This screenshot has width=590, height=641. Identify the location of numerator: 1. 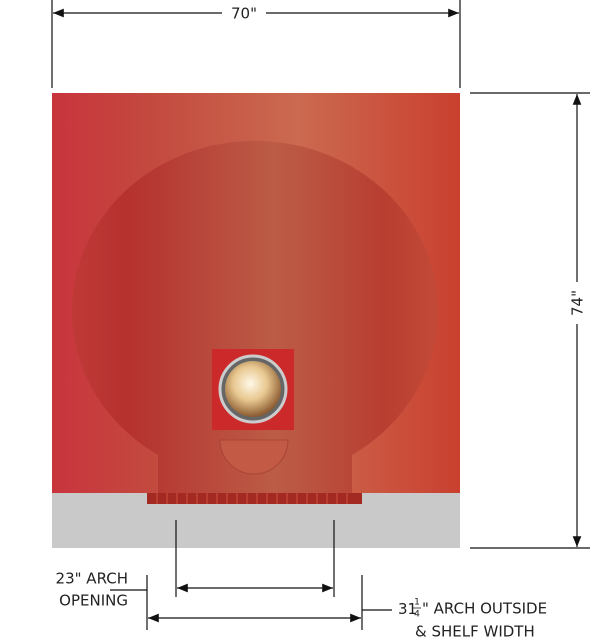
(417, 603).